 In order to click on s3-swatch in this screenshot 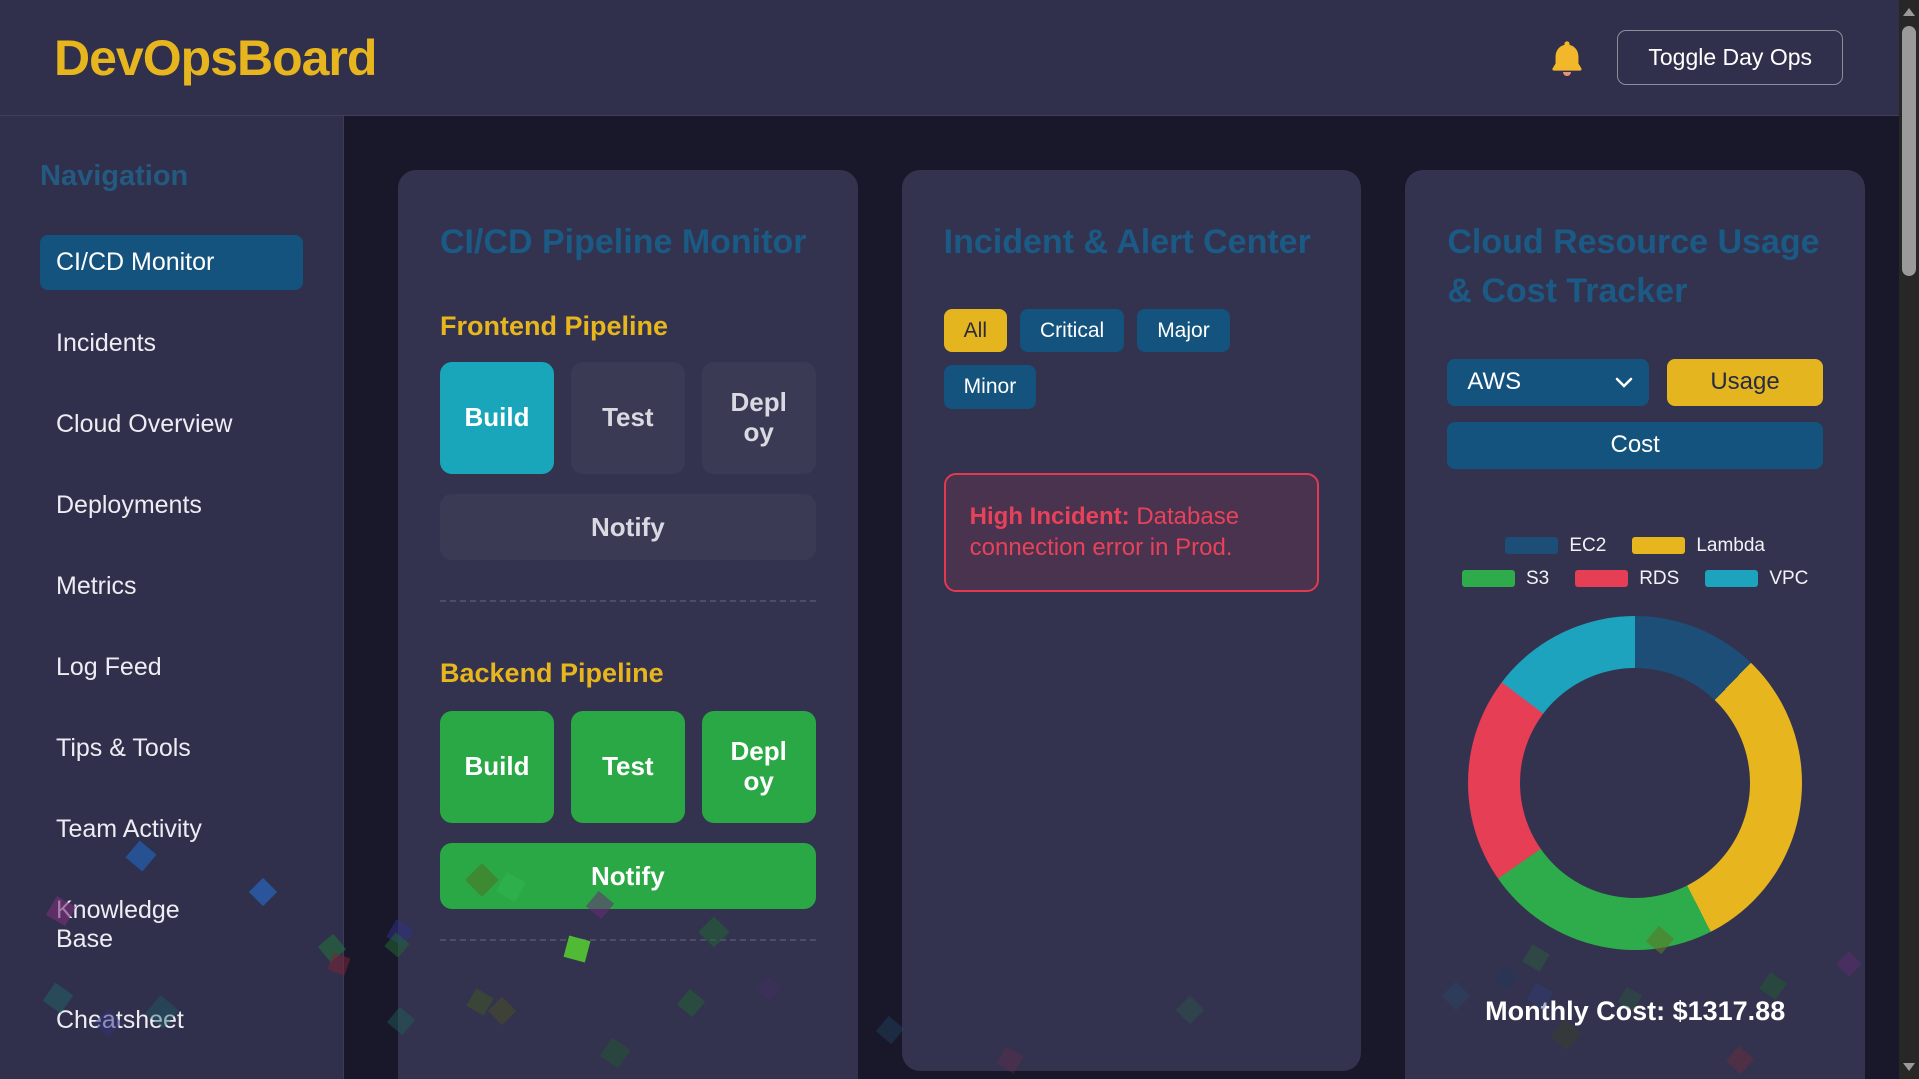, I will do `click(1488, 579)`.